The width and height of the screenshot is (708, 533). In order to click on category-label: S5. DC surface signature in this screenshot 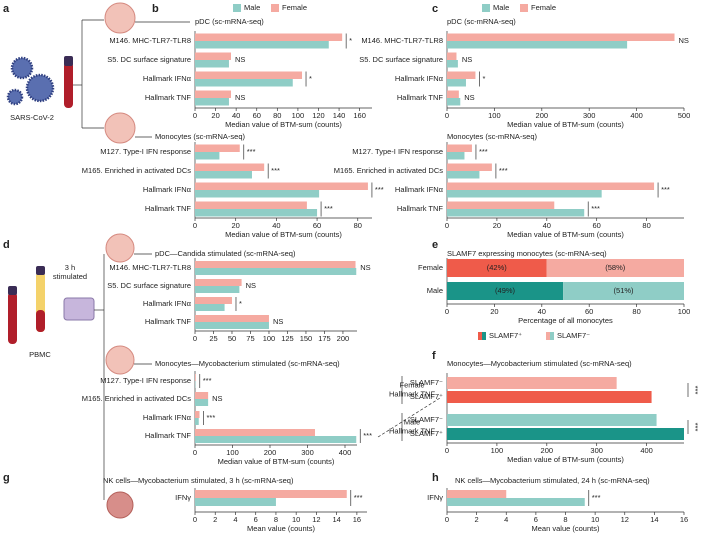, I will do `click(149, 285)`.